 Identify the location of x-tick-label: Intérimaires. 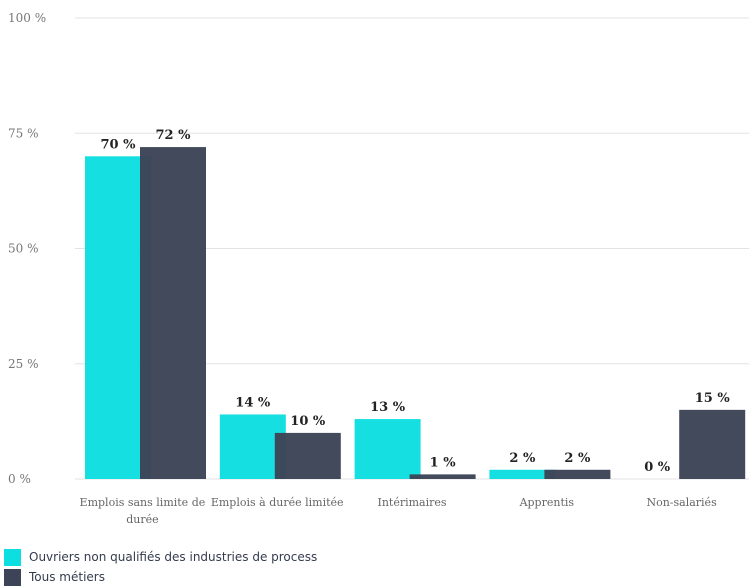
(411, 502).